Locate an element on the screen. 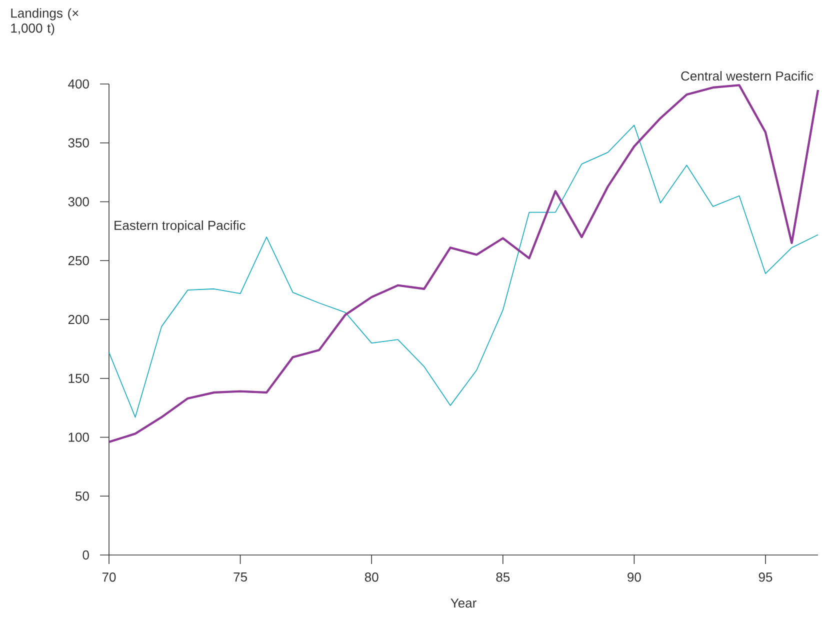  y-tick-label: 350 is located at coordinates (78, 143).